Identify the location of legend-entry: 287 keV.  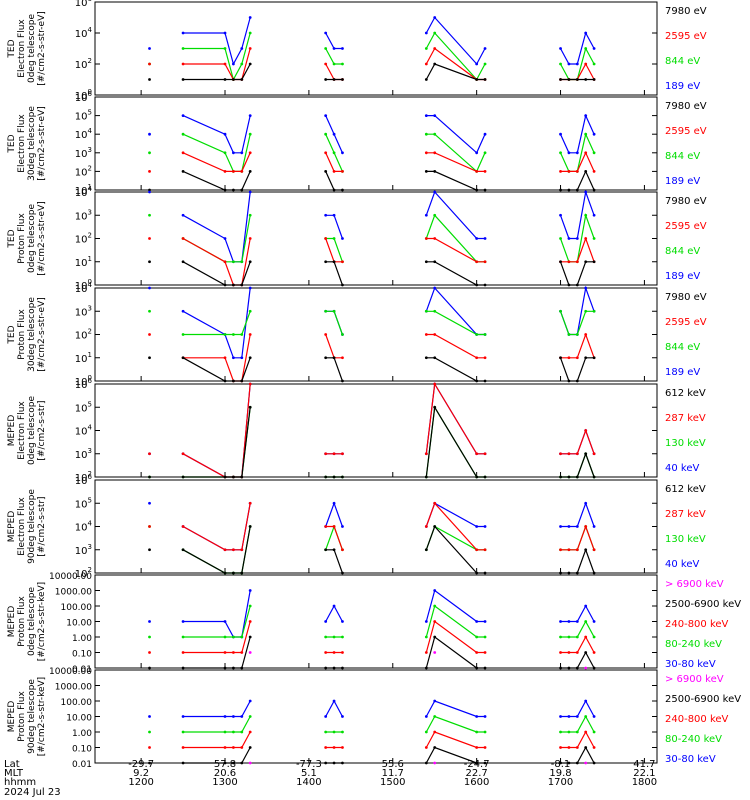
(685, 418).